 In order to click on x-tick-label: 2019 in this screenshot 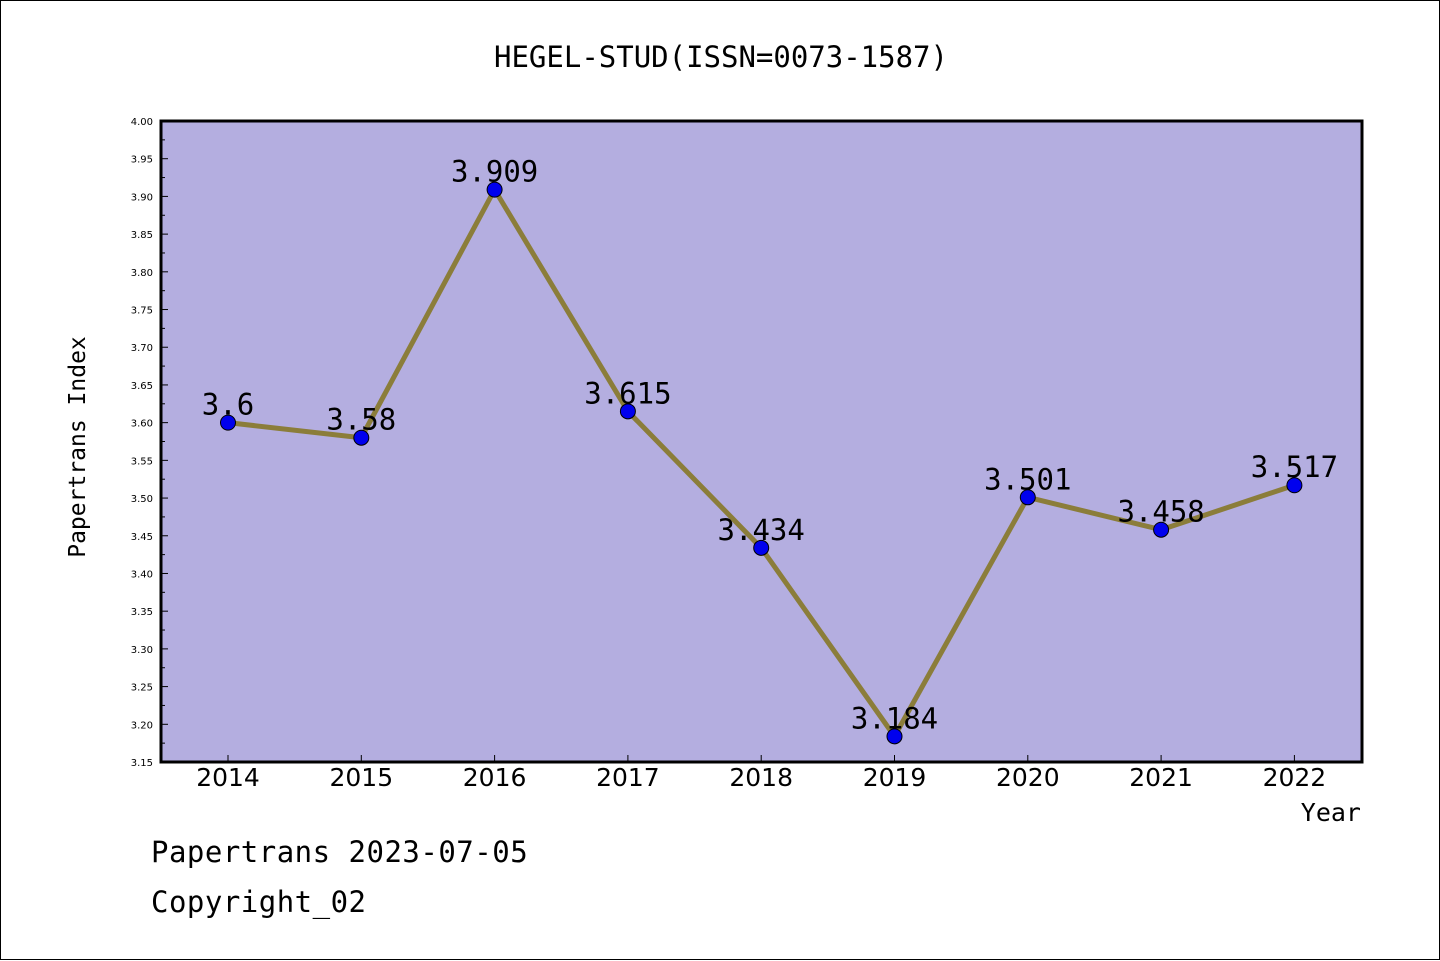, I will do `click(895, 777)`.